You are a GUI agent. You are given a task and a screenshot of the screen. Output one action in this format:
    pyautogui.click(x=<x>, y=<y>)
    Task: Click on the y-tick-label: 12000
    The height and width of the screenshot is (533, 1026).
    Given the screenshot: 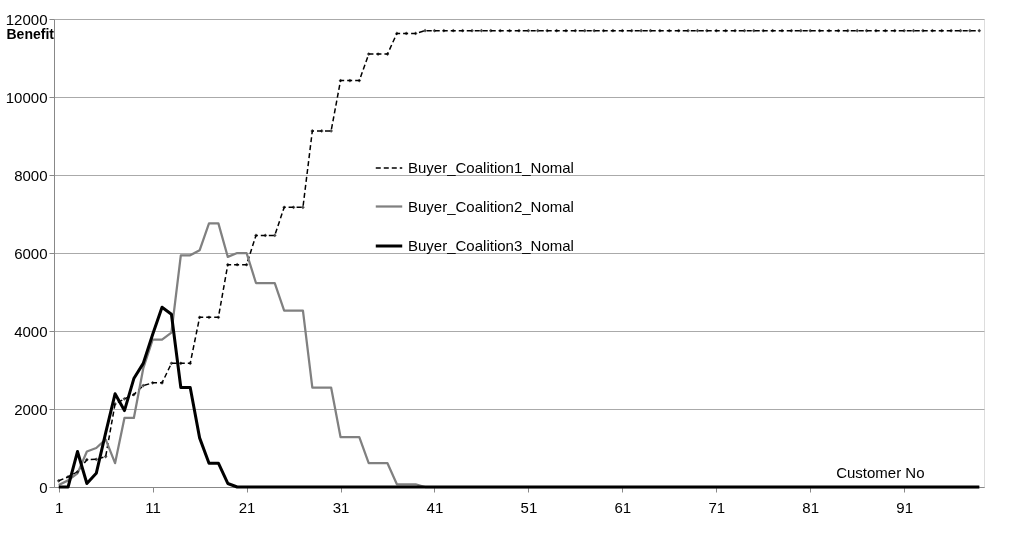 What is the action you would take?
    pyautogui.click(x=26, y=19)
    